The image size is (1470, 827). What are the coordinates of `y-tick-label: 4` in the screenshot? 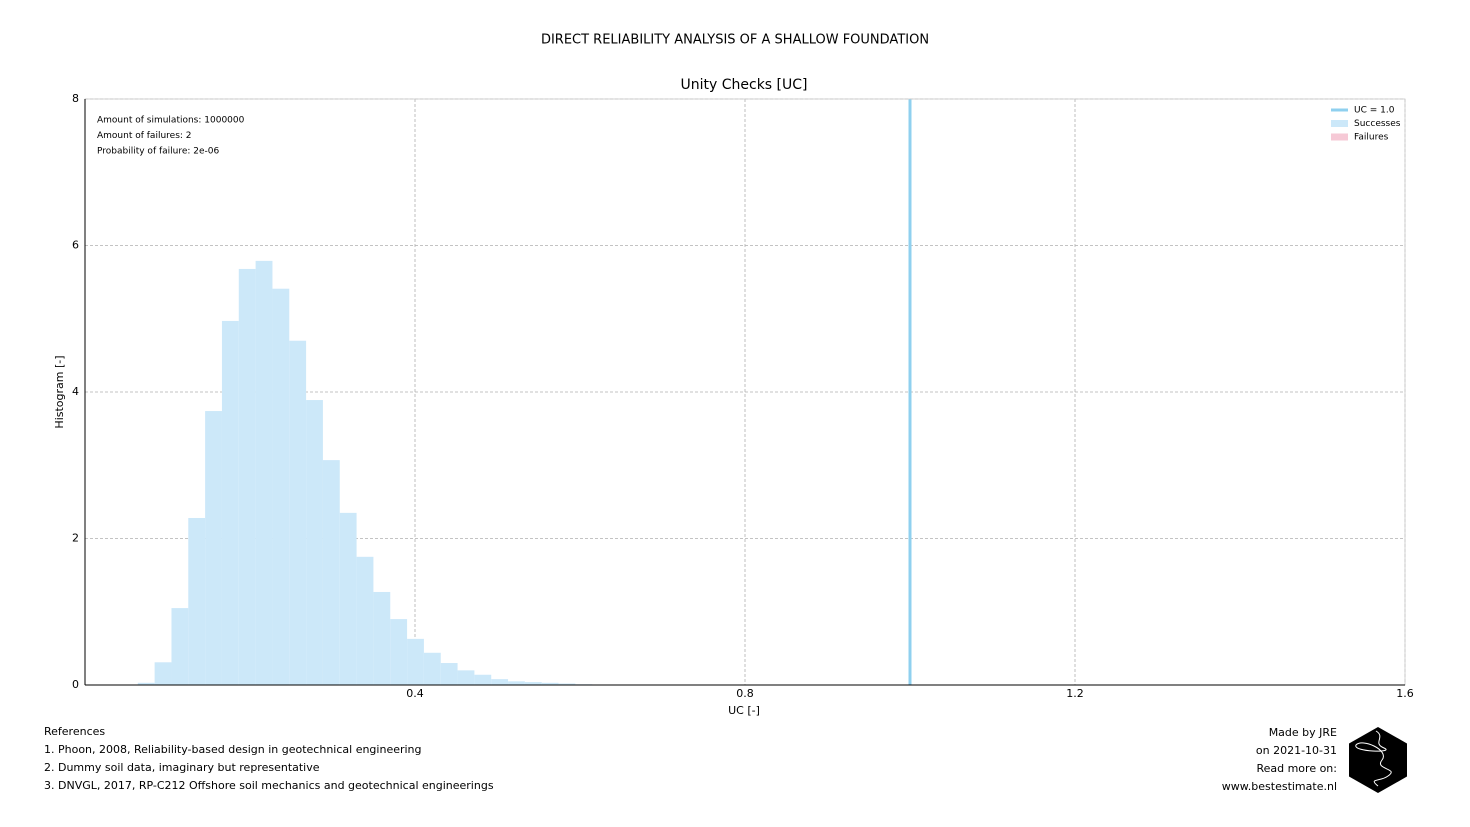 It's located at (75, 391).